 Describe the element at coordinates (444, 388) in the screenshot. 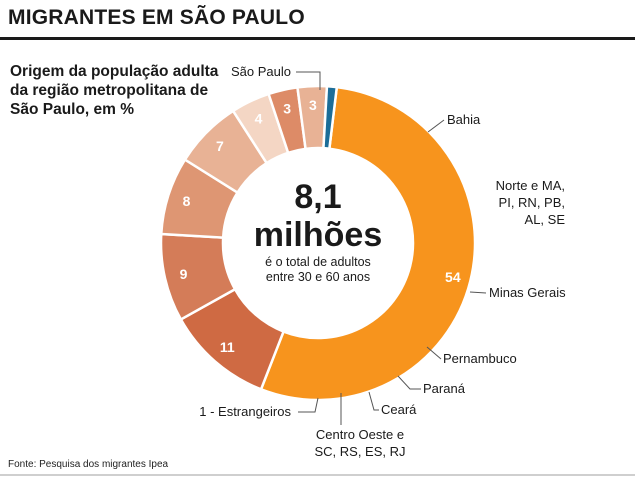

I see `slice-label-5-line-0: Paraná` at that location.